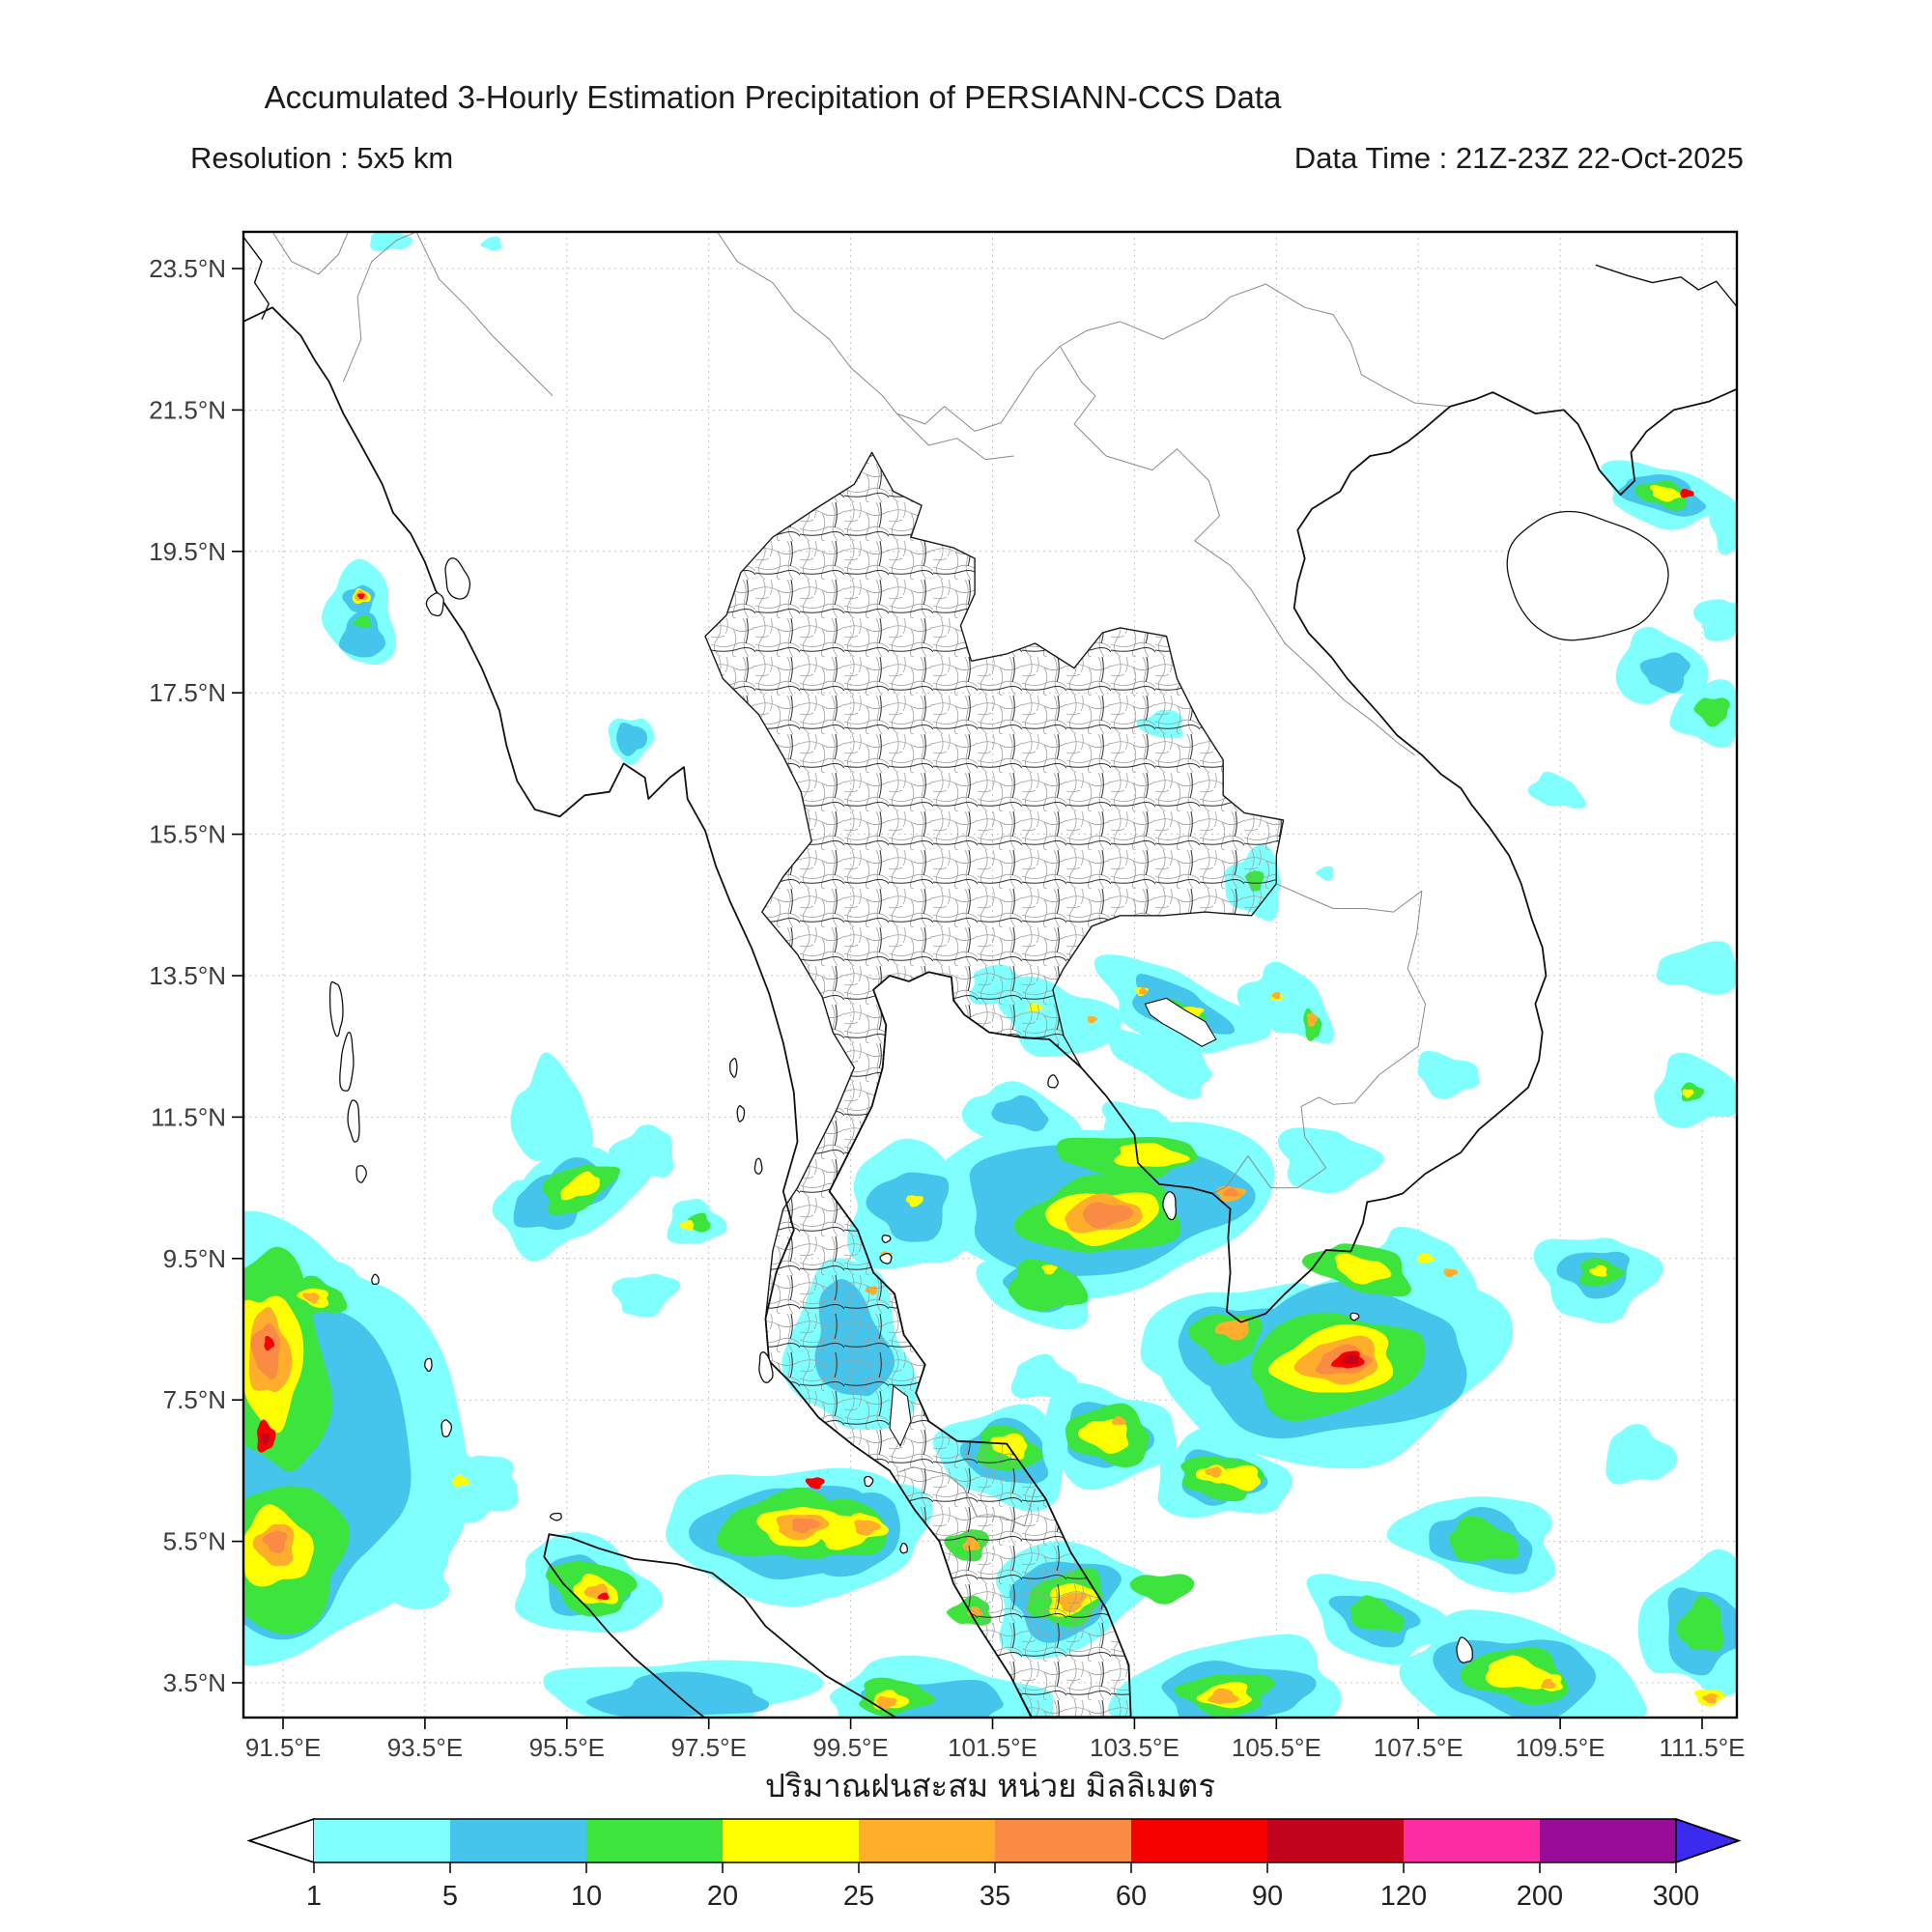  Describe the element at coordinates (567, 1747) in the screenshot. I see `lon-tick-label: 95.5°E` at that location.